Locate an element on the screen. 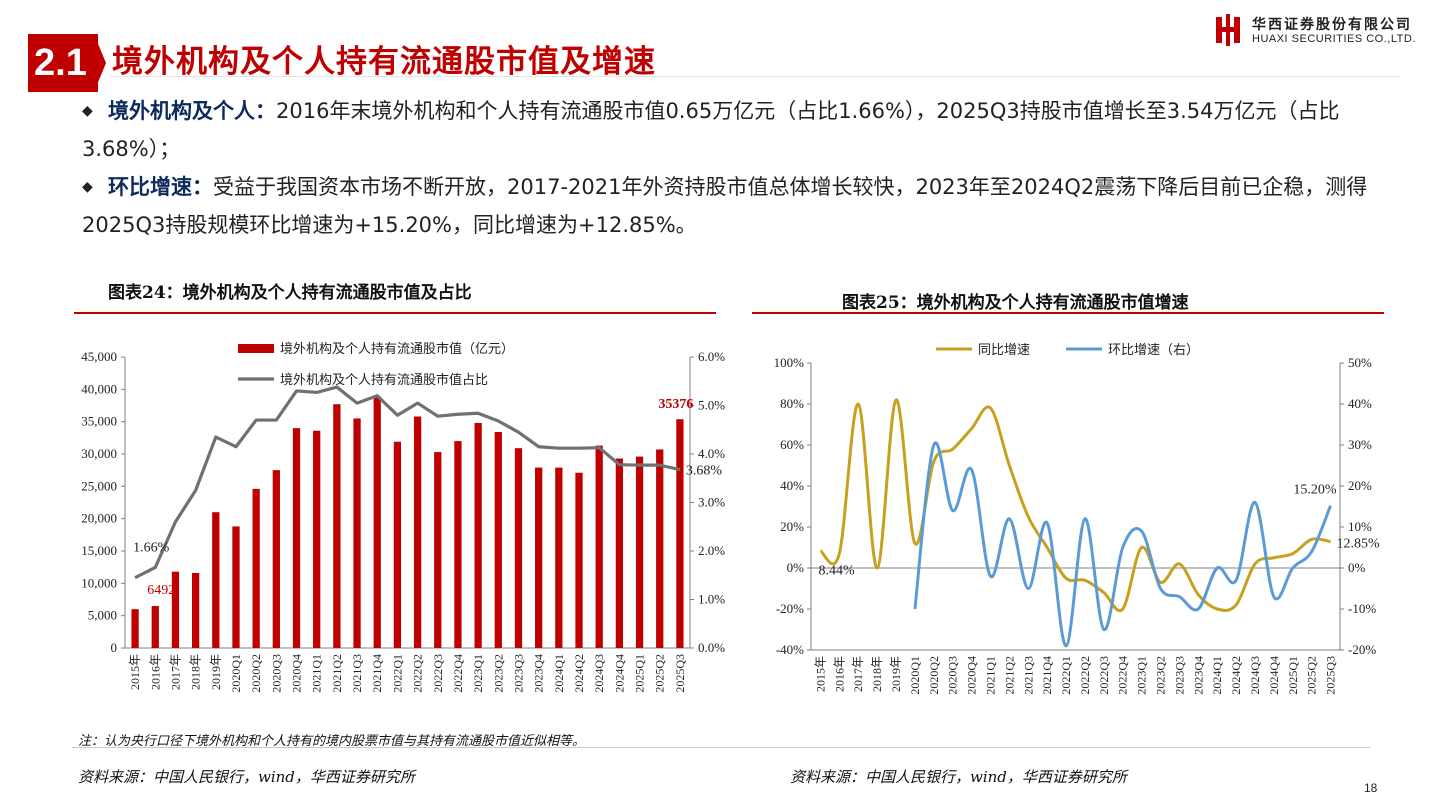 Image resolution: width=1440 pixels, height=810 pixels. y-left-tick-label: 20,000 is located at coordinates (99, 518).